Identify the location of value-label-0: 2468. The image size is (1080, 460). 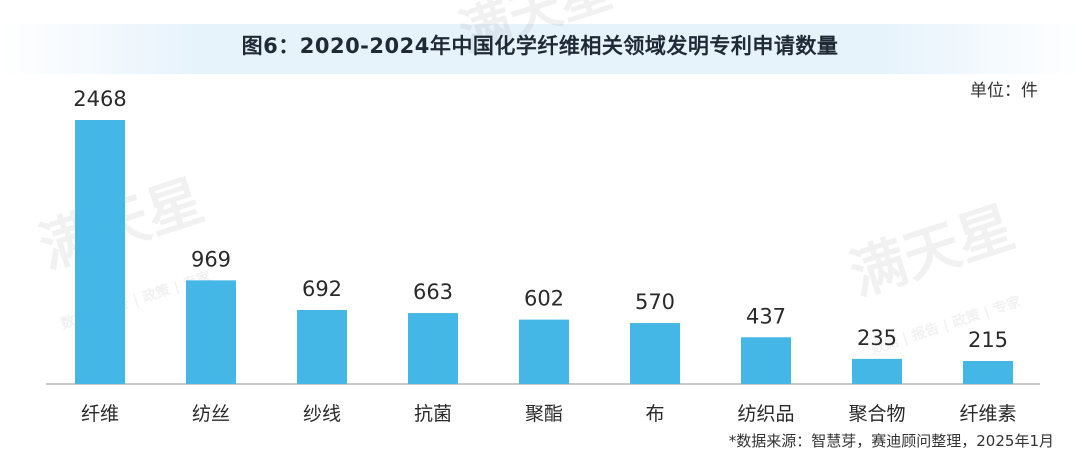
(99, 99).